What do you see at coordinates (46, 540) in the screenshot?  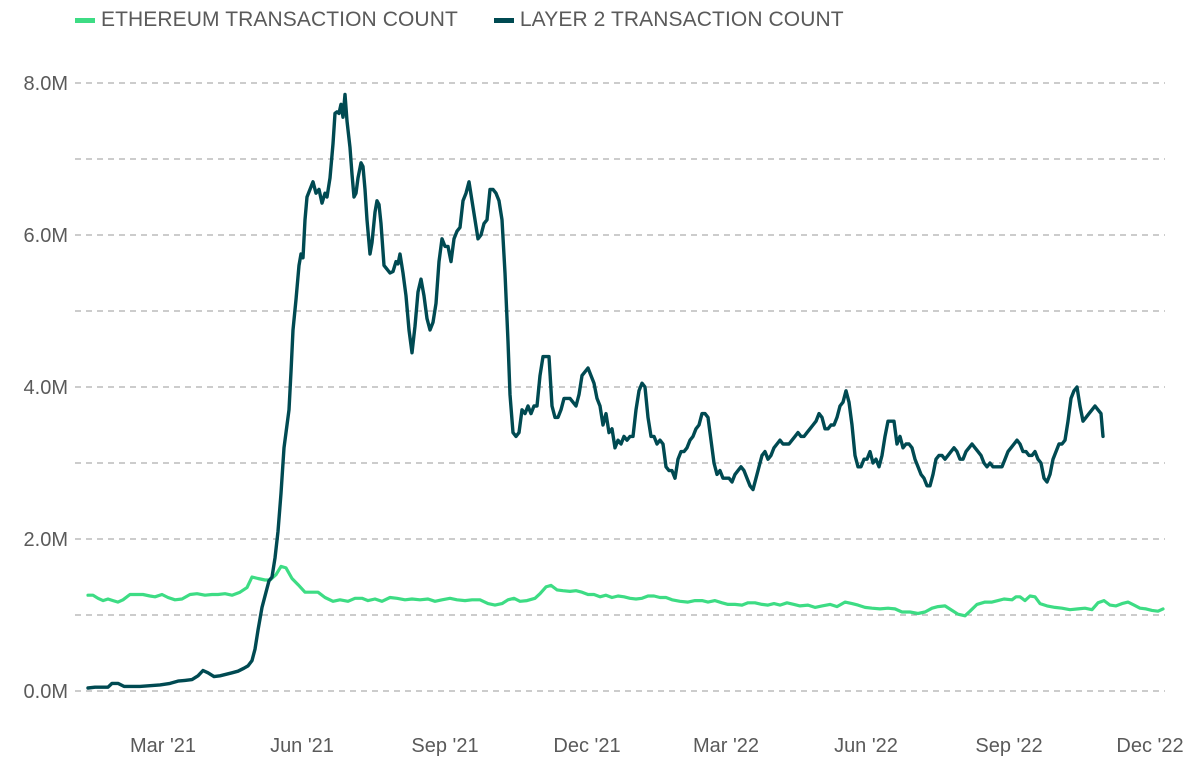 I see `y-tick-label: 2.0M` at bounding box center [46, 540].